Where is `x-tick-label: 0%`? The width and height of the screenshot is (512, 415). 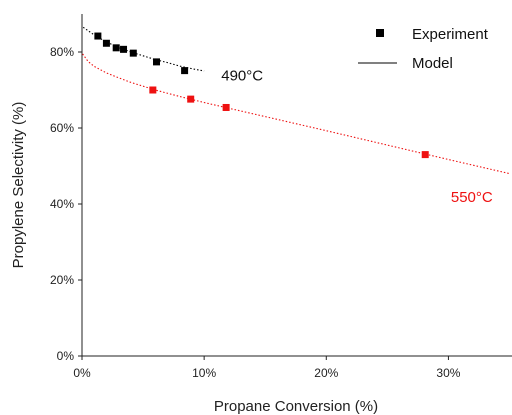
x-tick-label: 0% is located at coordinates (82, 373).